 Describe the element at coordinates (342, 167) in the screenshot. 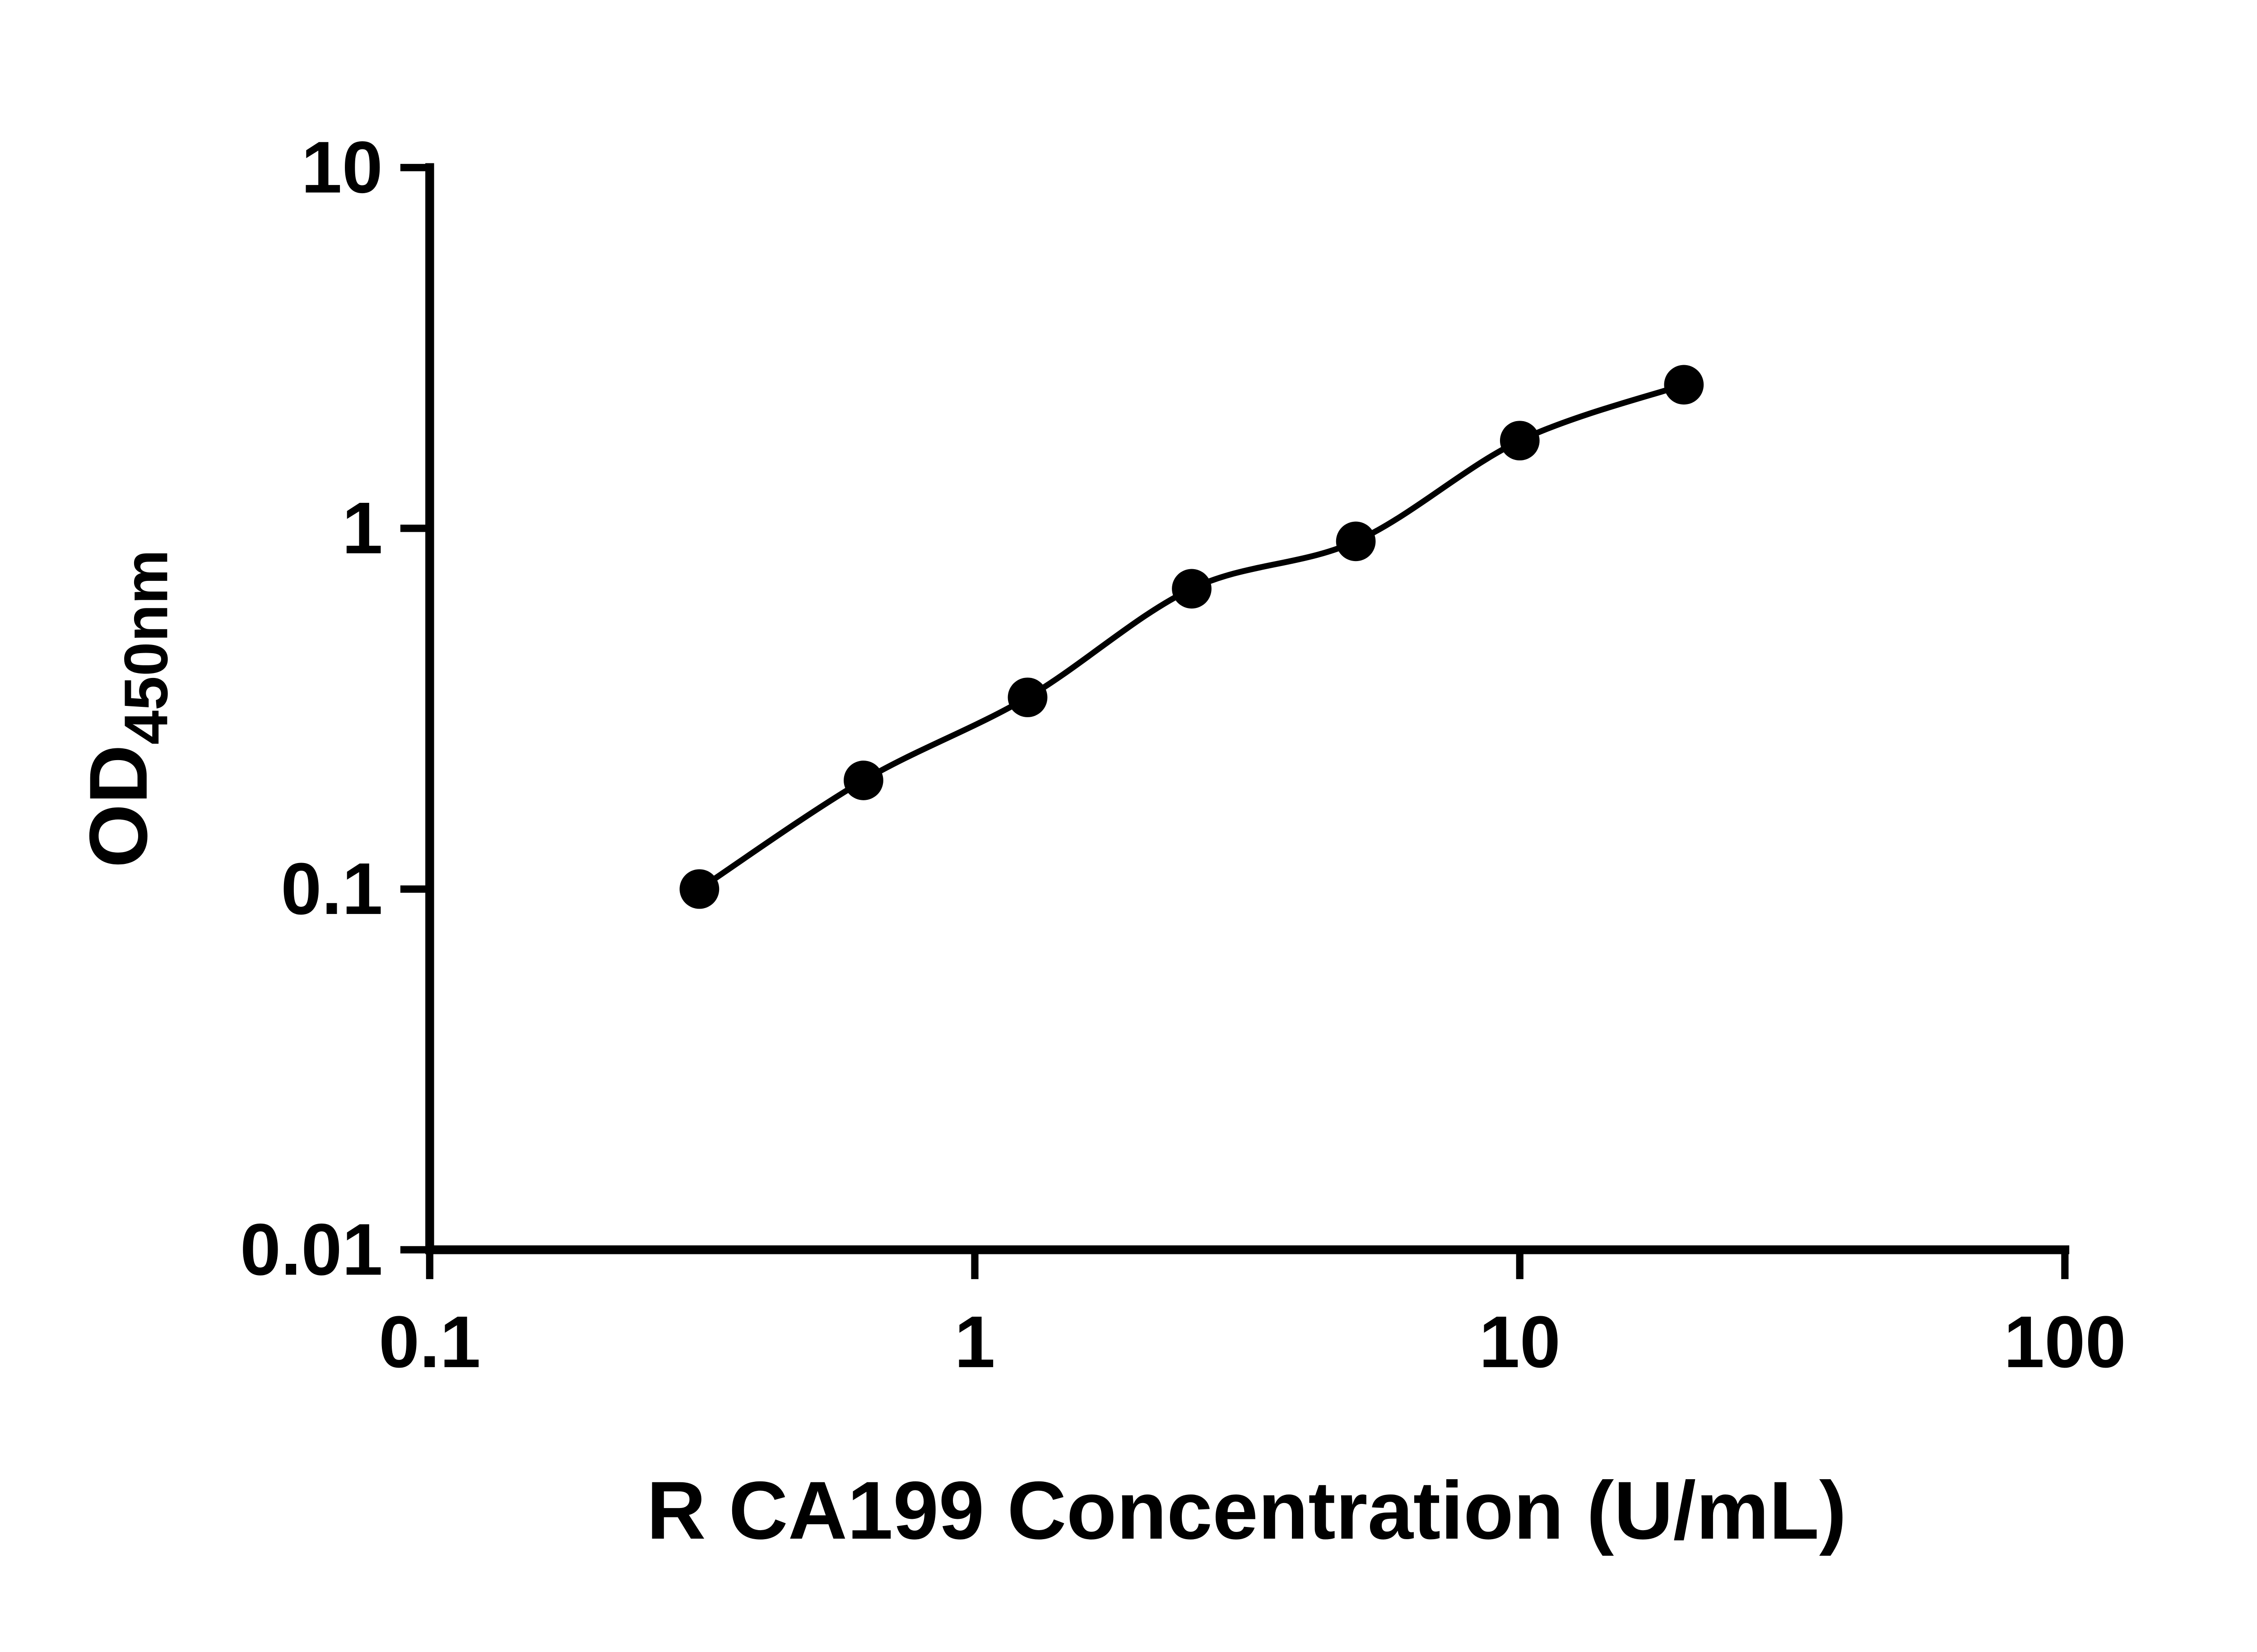

I see `y-tick-label: 10` at that location.